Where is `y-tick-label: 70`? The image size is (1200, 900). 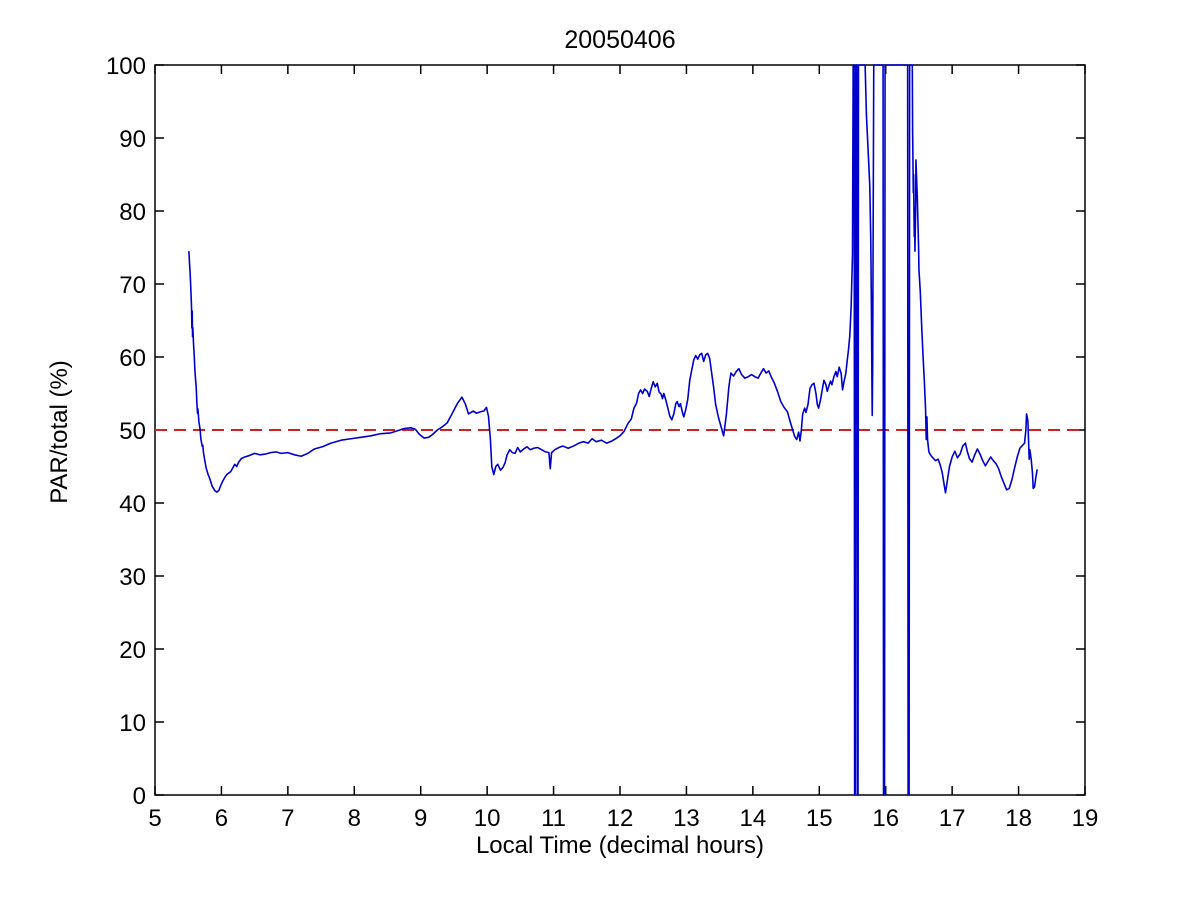 y-tick-label: 70 is located at coordinates (132, 285).